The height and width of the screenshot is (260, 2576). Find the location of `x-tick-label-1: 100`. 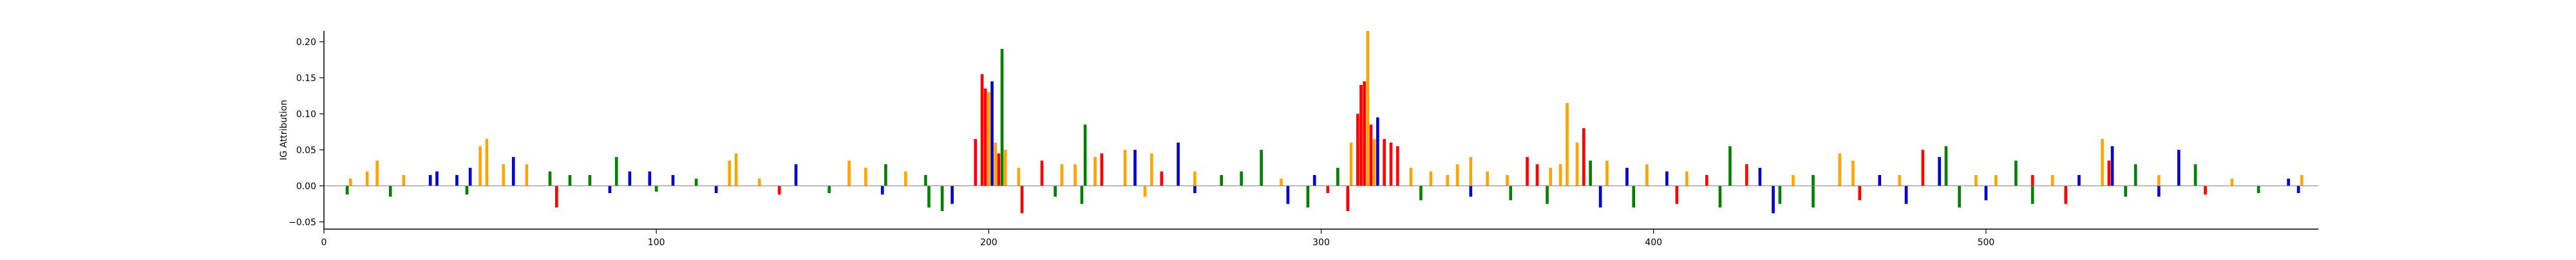

x-tick-label-1: 100 is located at coordinates (656, 243).